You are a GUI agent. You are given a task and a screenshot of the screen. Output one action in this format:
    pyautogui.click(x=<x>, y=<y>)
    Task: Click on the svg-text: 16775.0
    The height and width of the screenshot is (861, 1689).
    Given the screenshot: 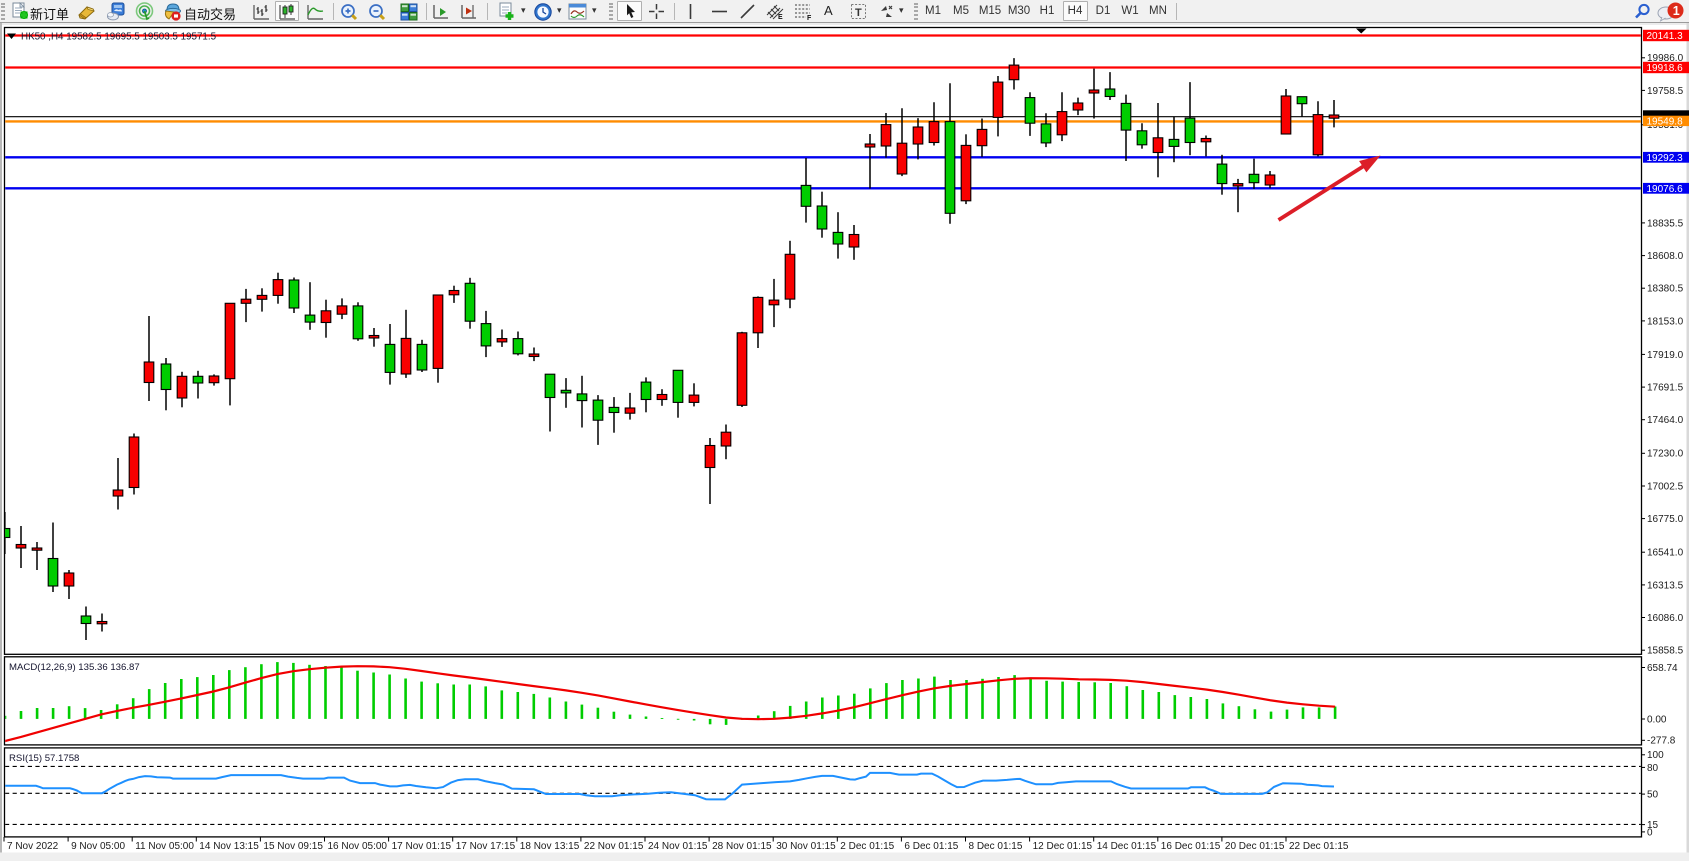 What is the action you would take?
    pyautogui.click(x=1665, y=519)
    